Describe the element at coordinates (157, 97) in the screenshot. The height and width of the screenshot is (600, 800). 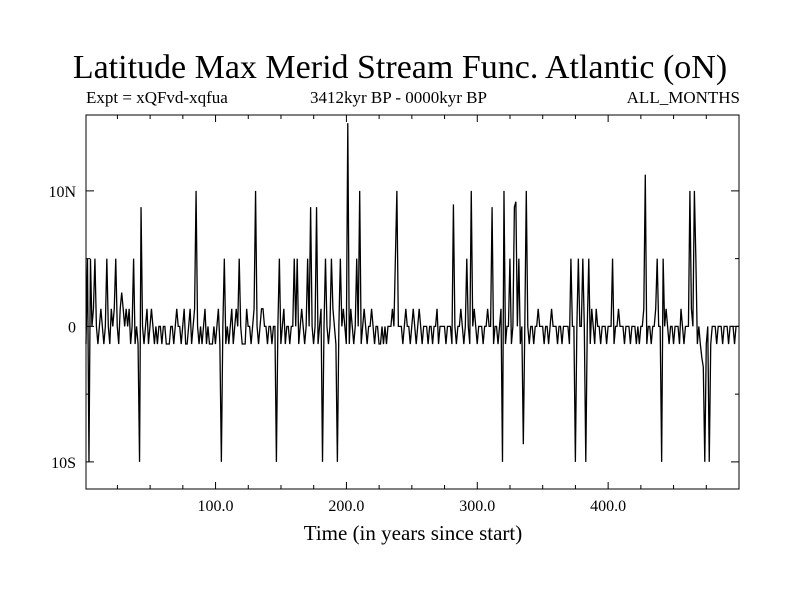
I see `experiment-label: Expt = xQFvd-xqfua` at that location.